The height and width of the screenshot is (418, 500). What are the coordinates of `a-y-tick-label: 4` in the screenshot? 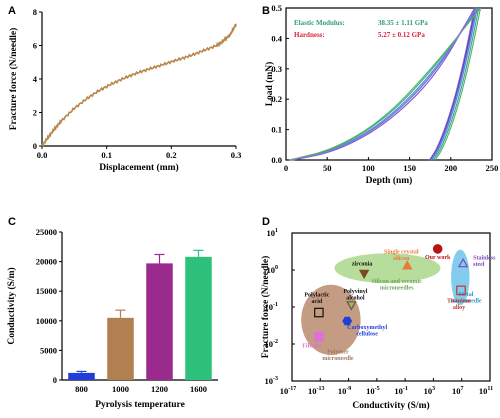 It's located at (35, 79).